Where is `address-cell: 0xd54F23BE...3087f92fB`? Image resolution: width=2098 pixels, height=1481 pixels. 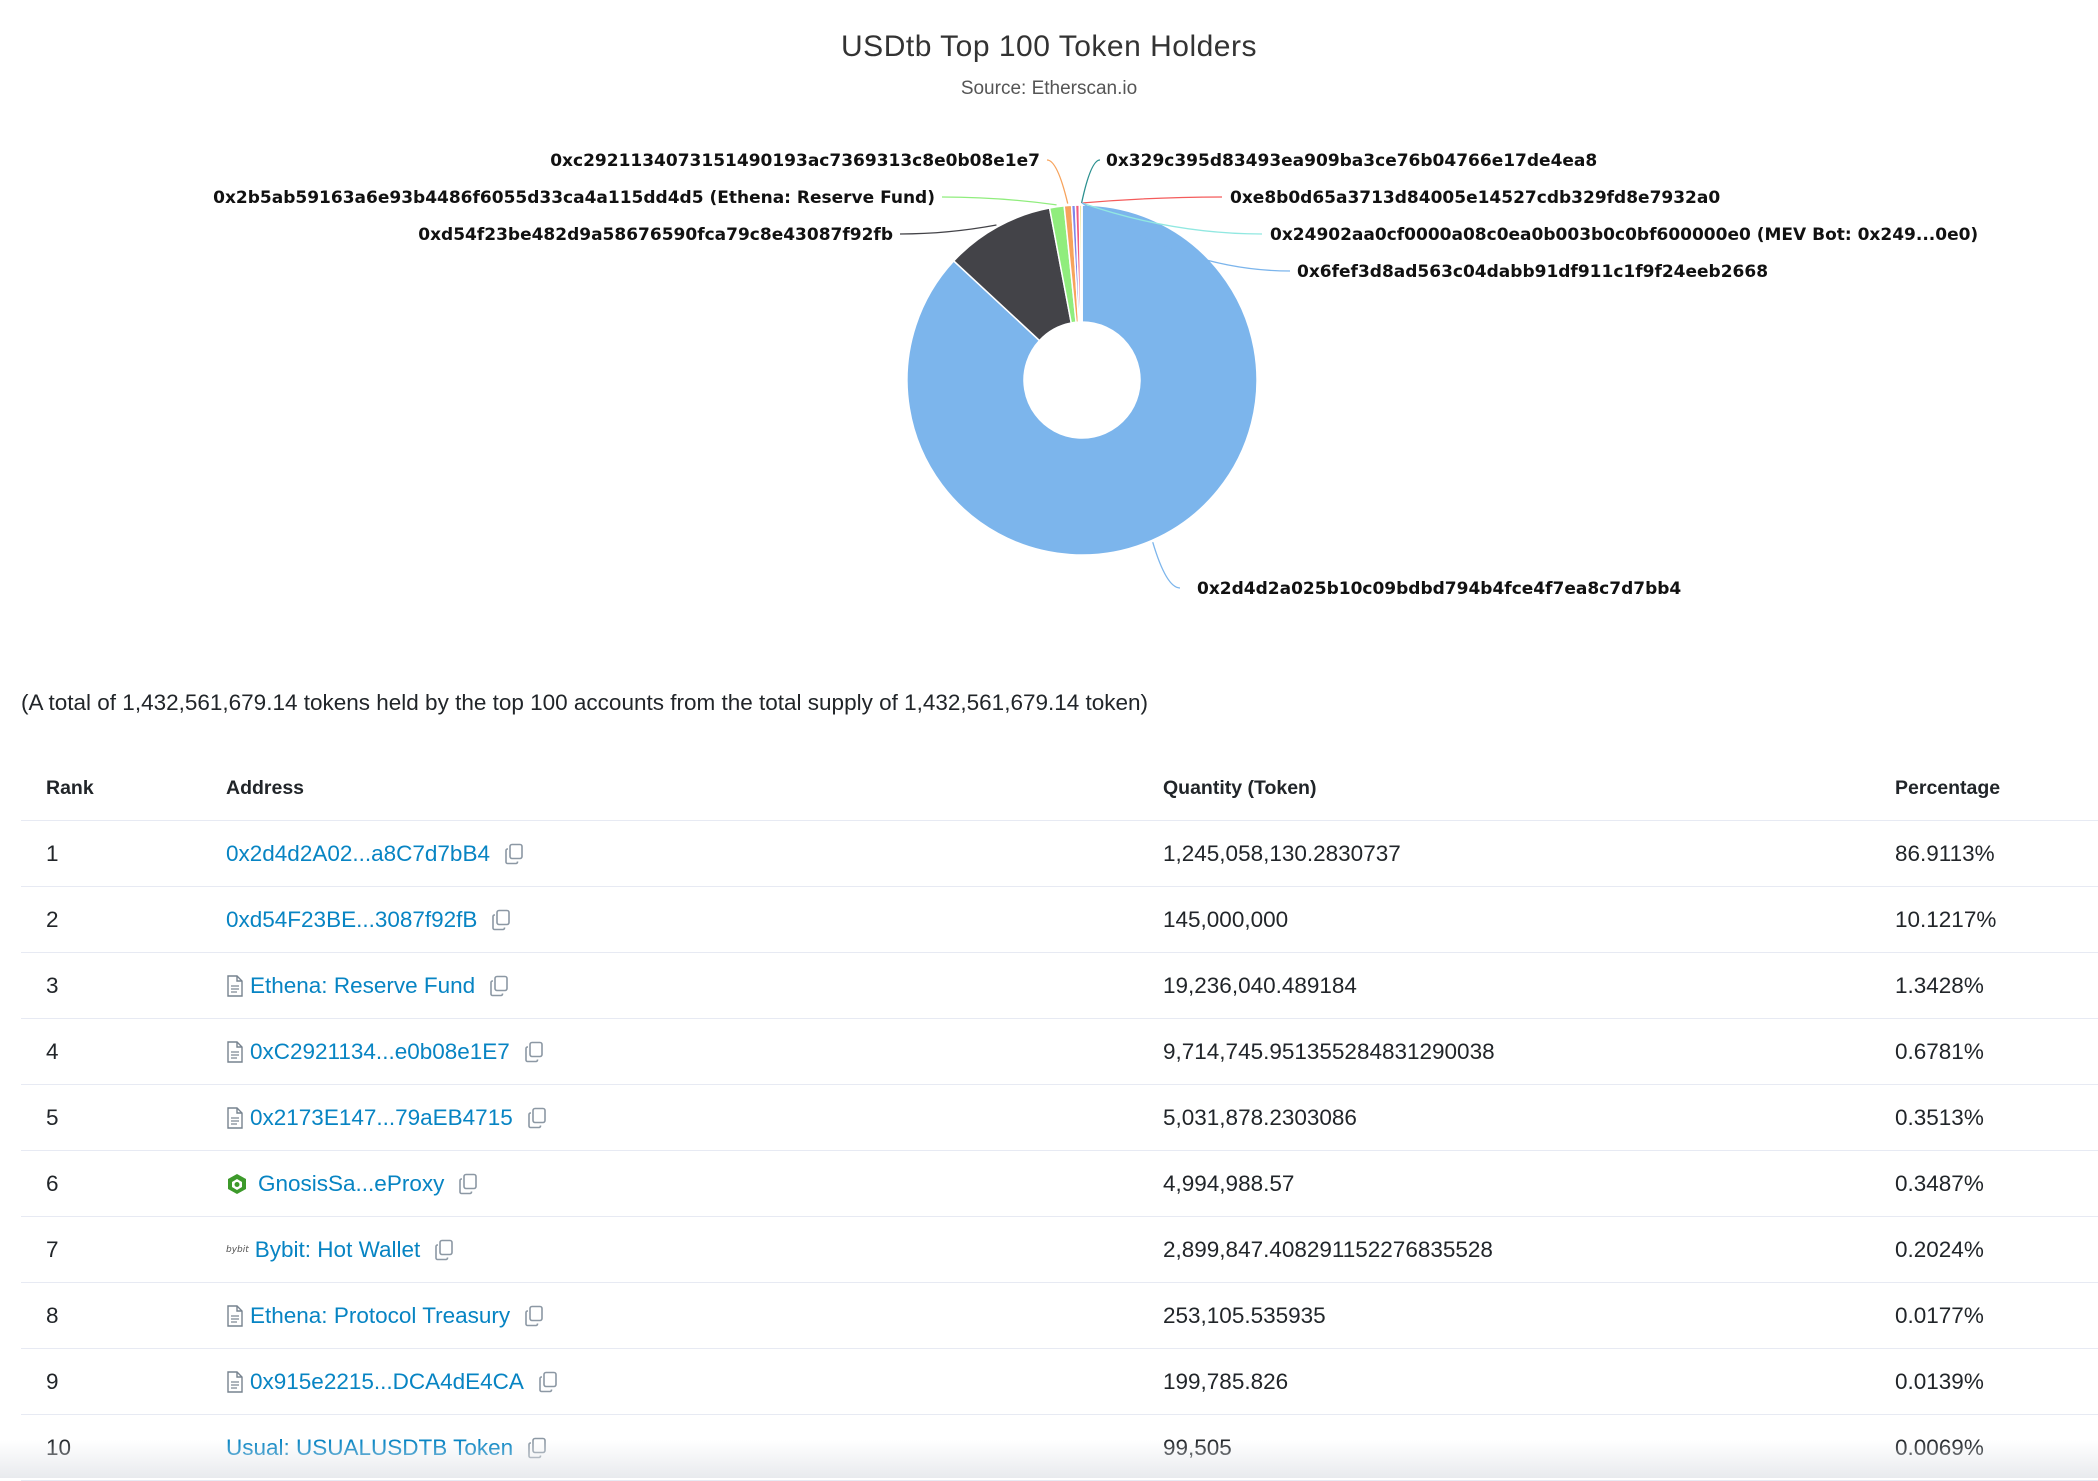
address-cell: 0xd54F23BE...3087f92fB is located at coordinates (694, 920).